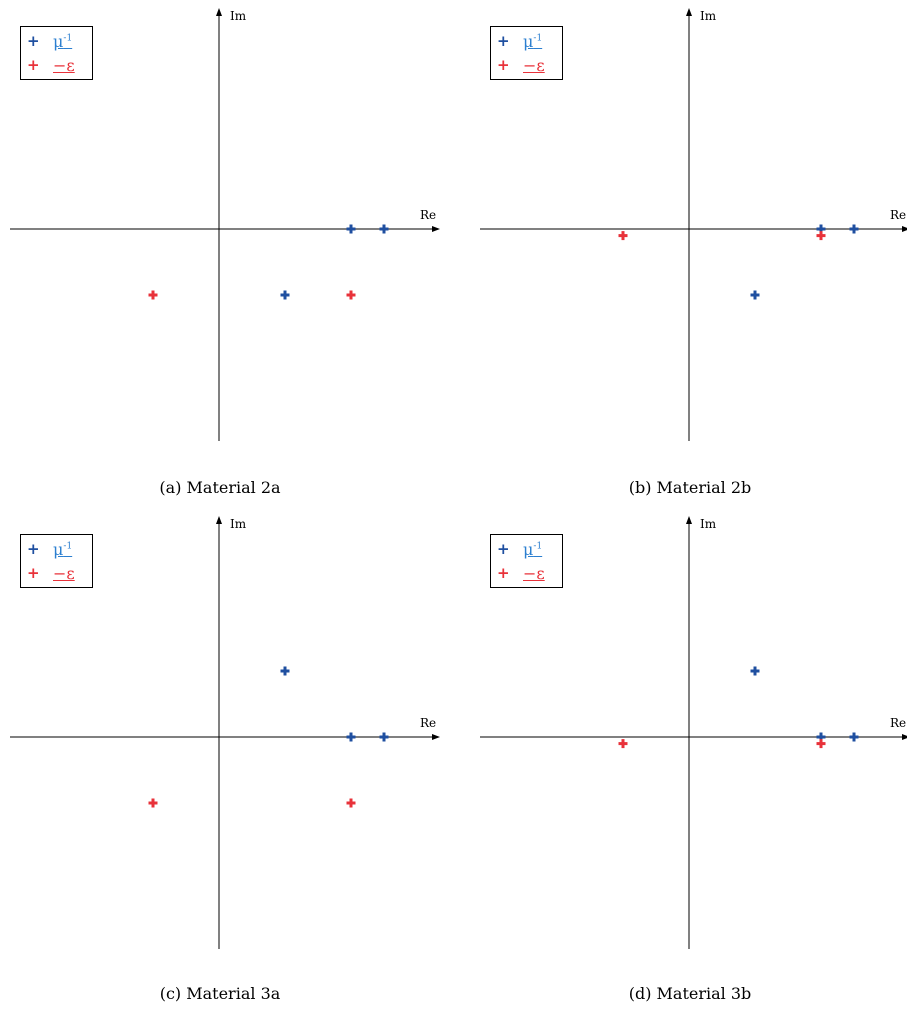  What do you see at coordinates (690, 487) in the screenshot?
I see `caption: (b) Material 2b` at bounding box center [690, 487].